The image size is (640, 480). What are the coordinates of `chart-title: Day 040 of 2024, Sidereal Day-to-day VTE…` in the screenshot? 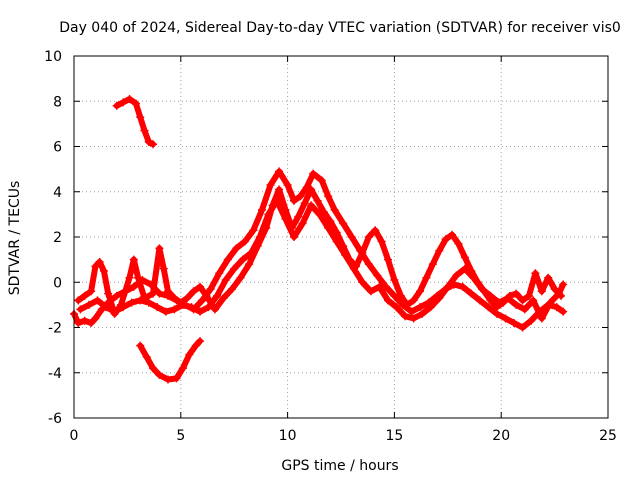 It's located at (340, 28).